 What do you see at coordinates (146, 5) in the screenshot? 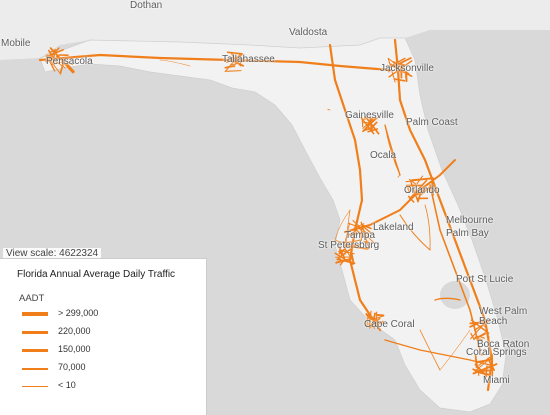
I see `city-label-dothan: Dothan` at bounding box center [146, 5].